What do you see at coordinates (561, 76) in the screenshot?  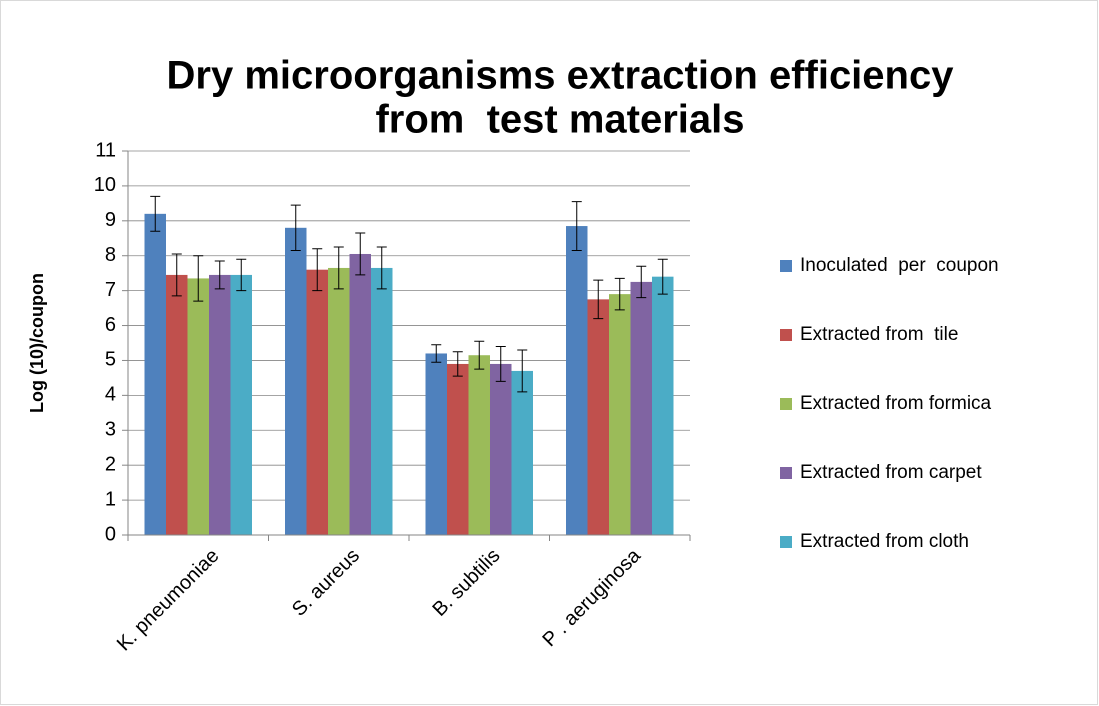 I see `chart-title: Dry microorganisms extraction efficiency` at bounding box center [561, 76].